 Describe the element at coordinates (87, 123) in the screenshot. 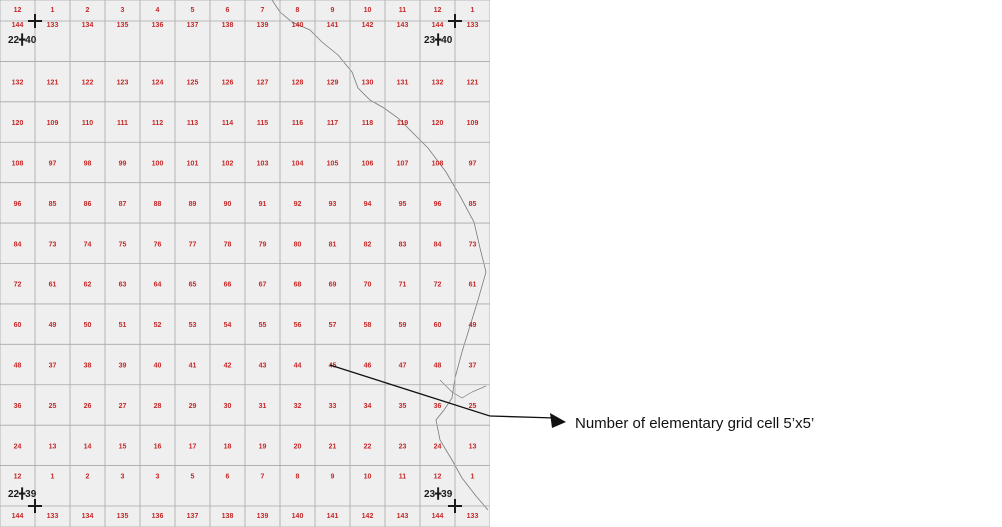

I see `grid-cell-number: 110` at that location.